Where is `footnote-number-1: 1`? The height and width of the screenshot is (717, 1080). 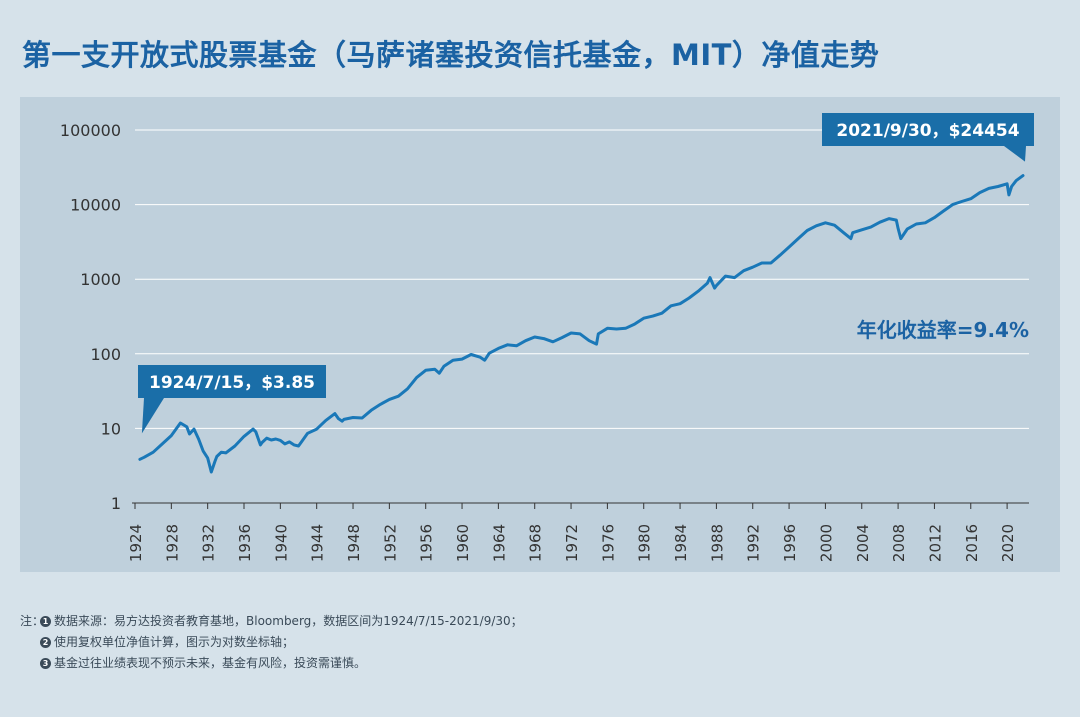
footnote-number-1: 1 is located at coordinates (45, 621).